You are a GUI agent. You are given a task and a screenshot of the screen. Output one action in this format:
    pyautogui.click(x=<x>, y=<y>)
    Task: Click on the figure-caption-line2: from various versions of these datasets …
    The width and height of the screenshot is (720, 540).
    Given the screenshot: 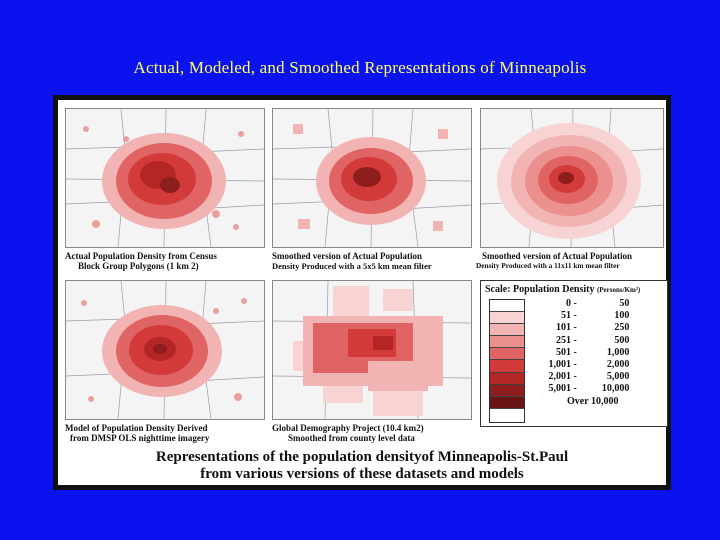 What is the action you would take?
    pyautogui.click(x=362, y=474)
    